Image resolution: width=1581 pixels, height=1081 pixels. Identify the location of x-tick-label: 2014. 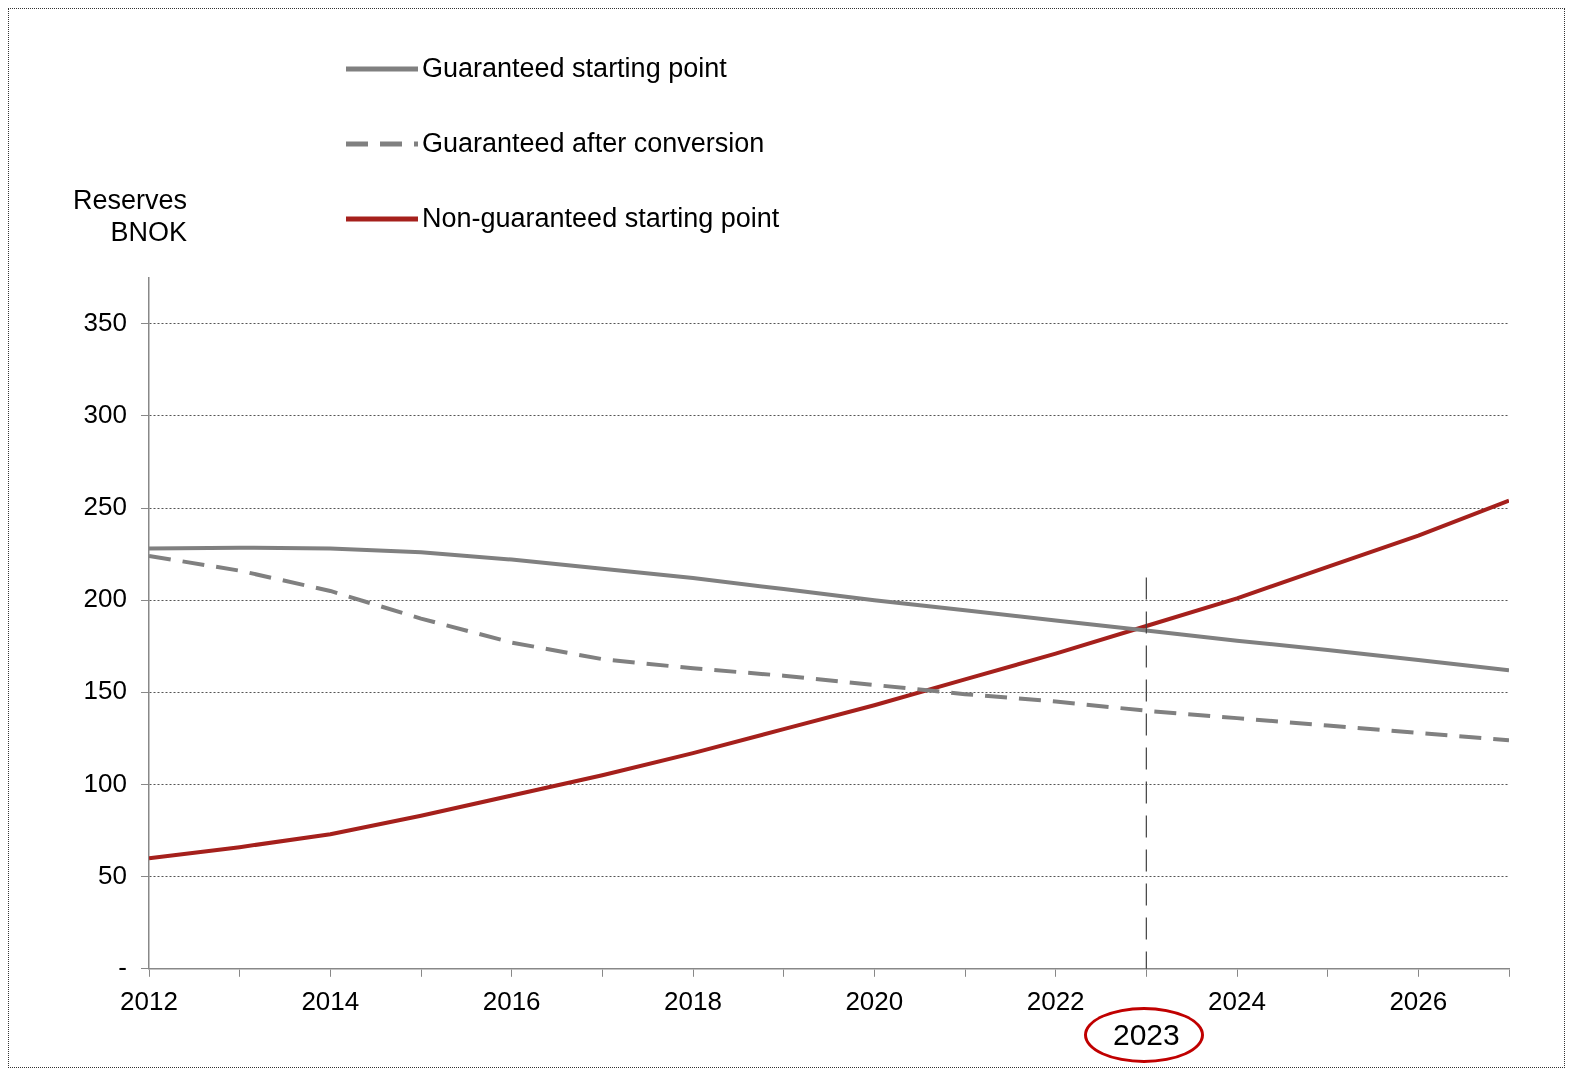
(330, 1000).